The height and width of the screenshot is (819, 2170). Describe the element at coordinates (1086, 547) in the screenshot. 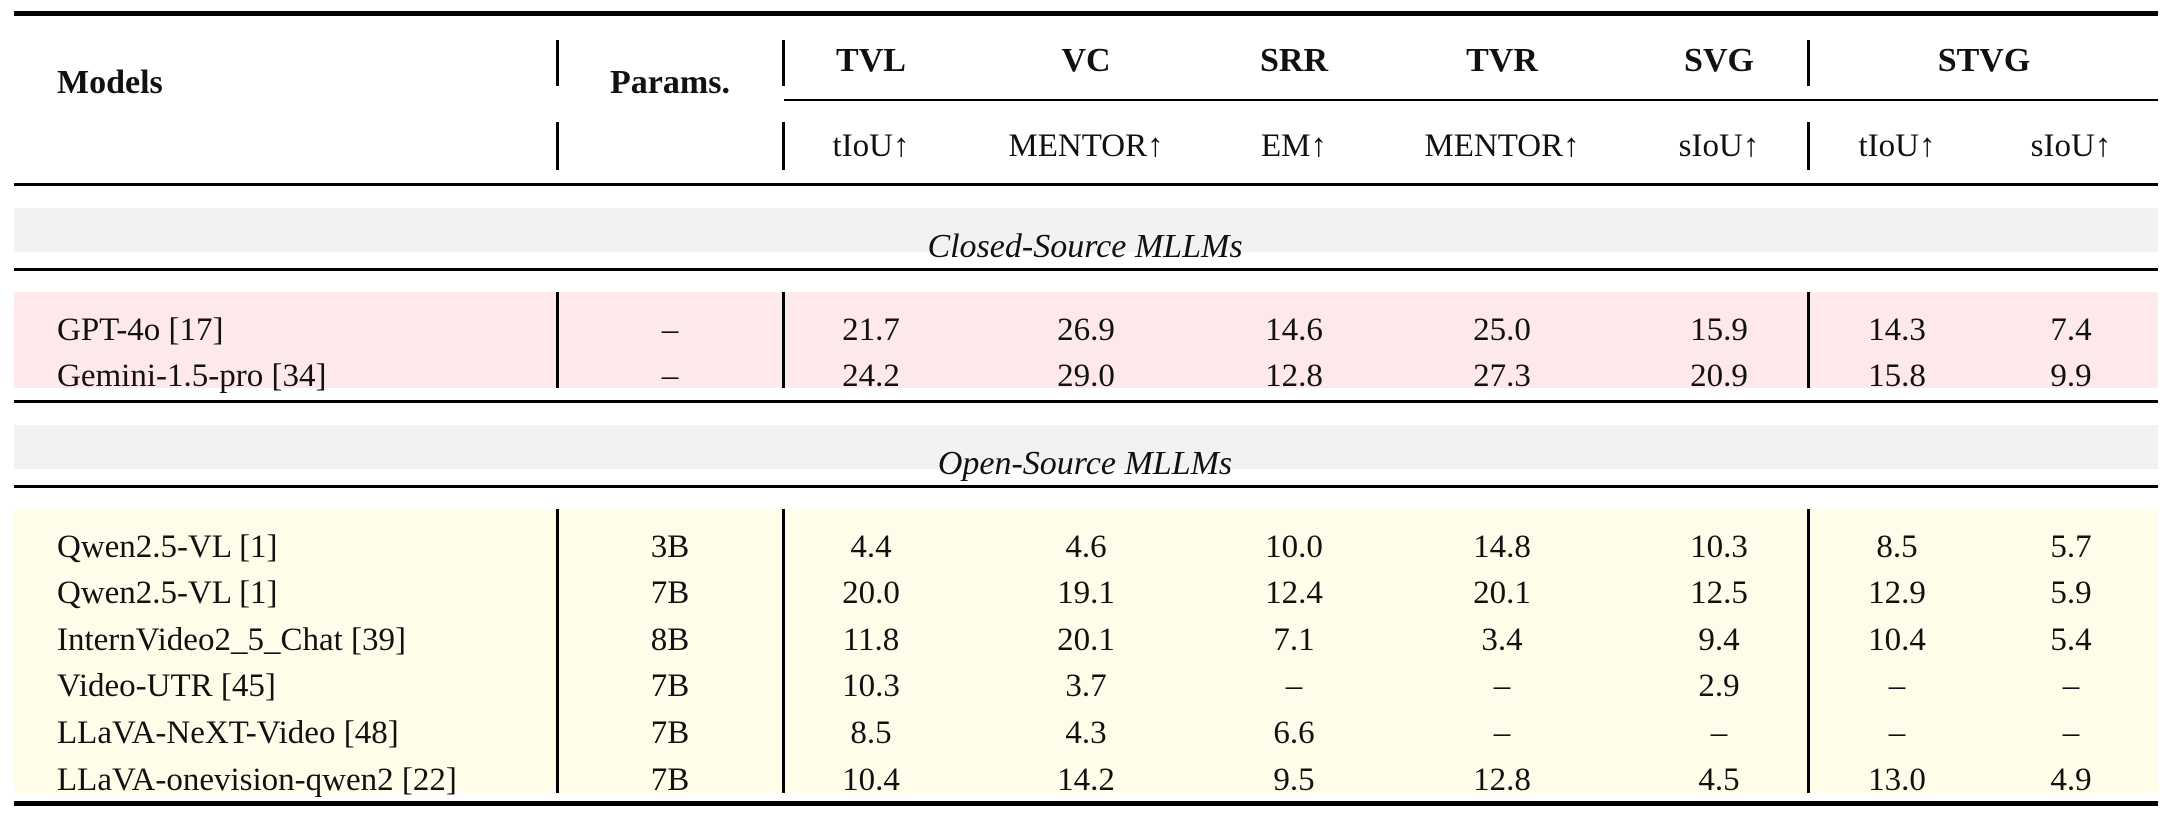

I see `value-cell: 4.6` at that location.